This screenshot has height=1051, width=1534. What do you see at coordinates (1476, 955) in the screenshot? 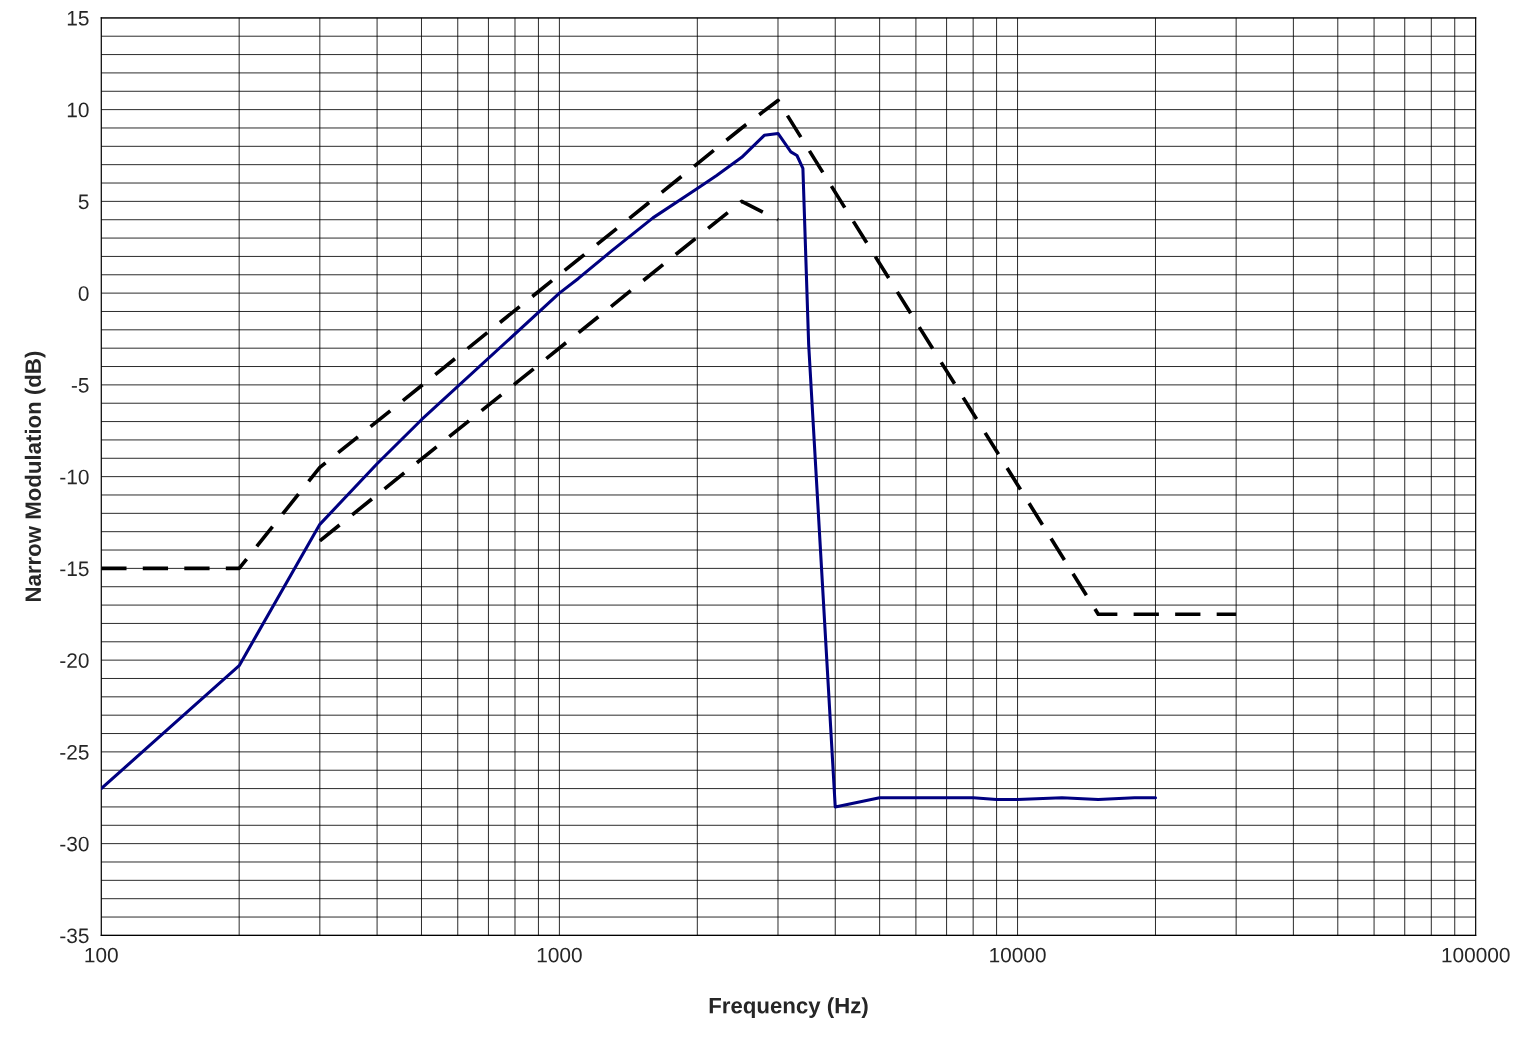
I see `x-tick-label: 100000` at bounding box center [1476, 955].